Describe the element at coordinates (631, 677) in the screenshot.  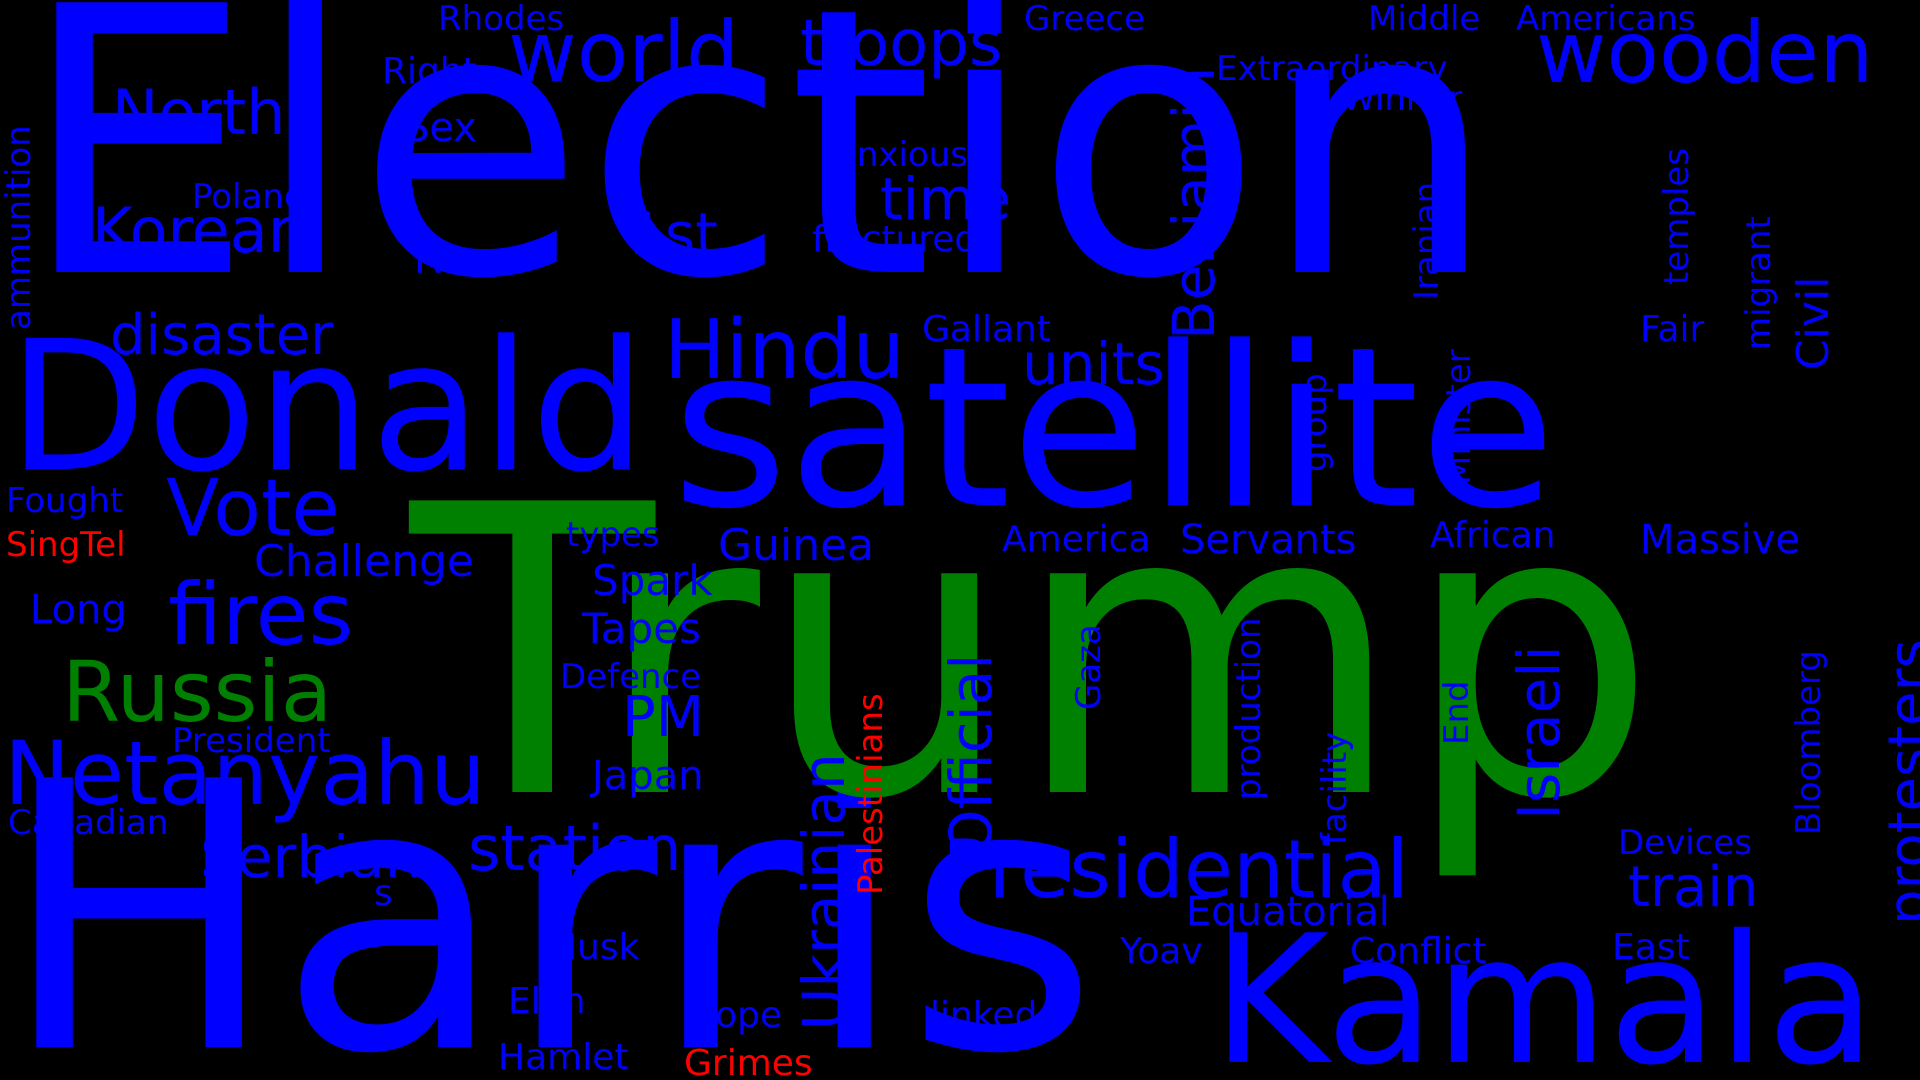
I see `word-defence: Defence` at that location.